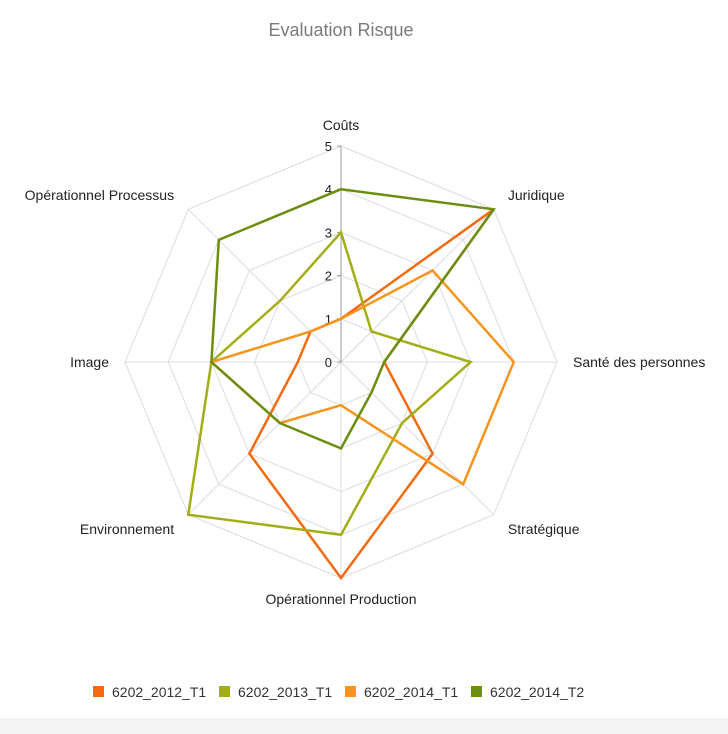  Describe the element at coordinates (328, 319) in the screenshot. I see `radial-tick-label: 1` at that location.